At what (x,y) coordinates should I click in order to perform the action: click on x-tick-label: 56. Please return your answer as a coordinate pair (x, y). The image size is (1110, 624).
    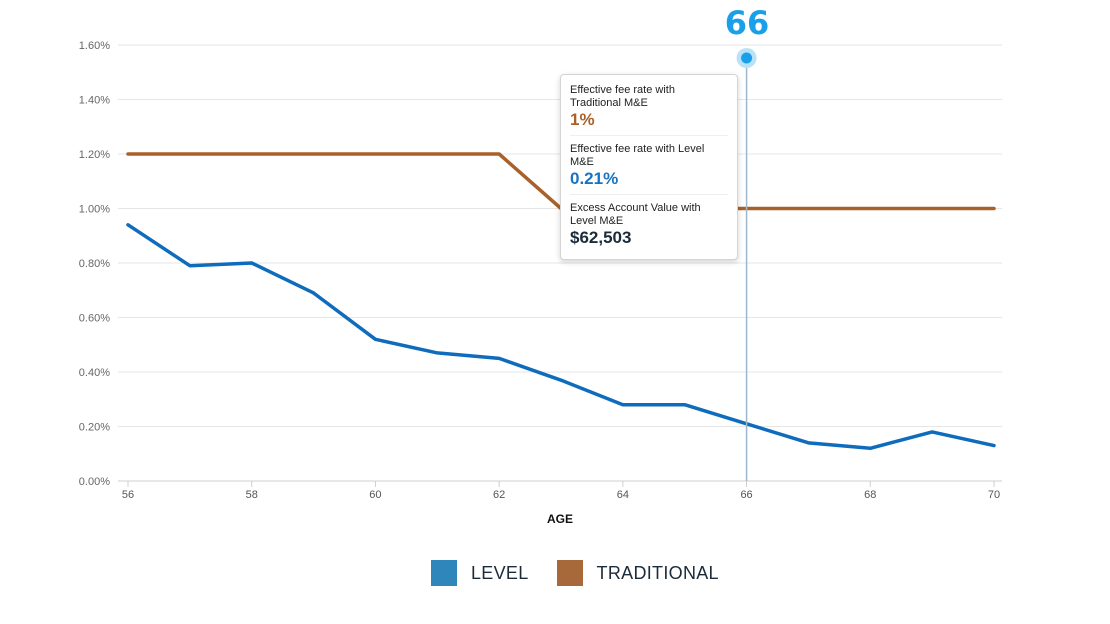
    Looking at the image, I should click on (128, 495).